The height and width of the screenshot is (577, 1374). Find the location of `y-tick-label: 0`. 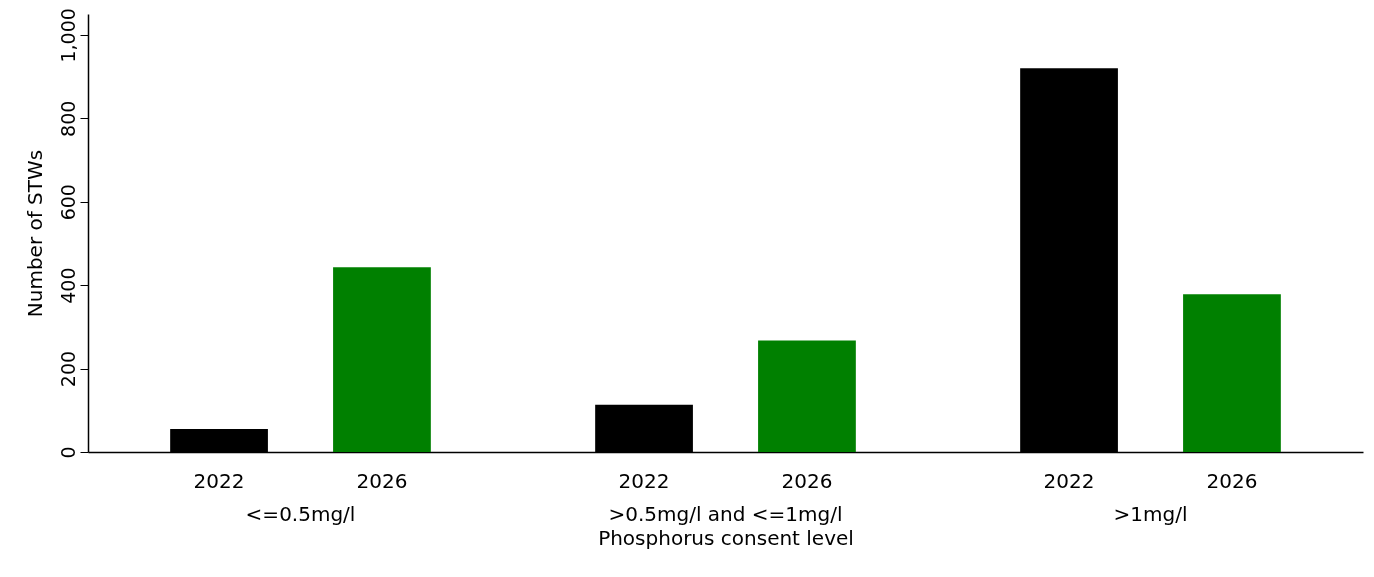

y-tick-label: 0 is located at coordinates (67, 452).